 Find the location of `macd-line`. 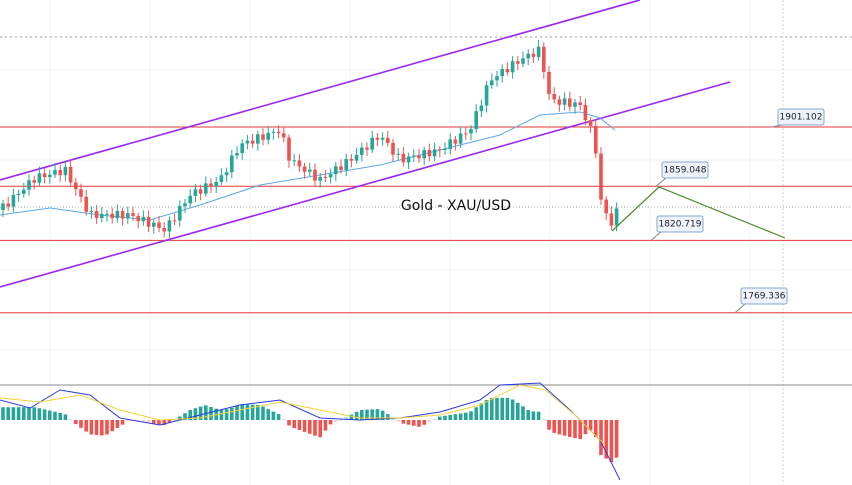

macd-line is located at coordinates (310, 431).